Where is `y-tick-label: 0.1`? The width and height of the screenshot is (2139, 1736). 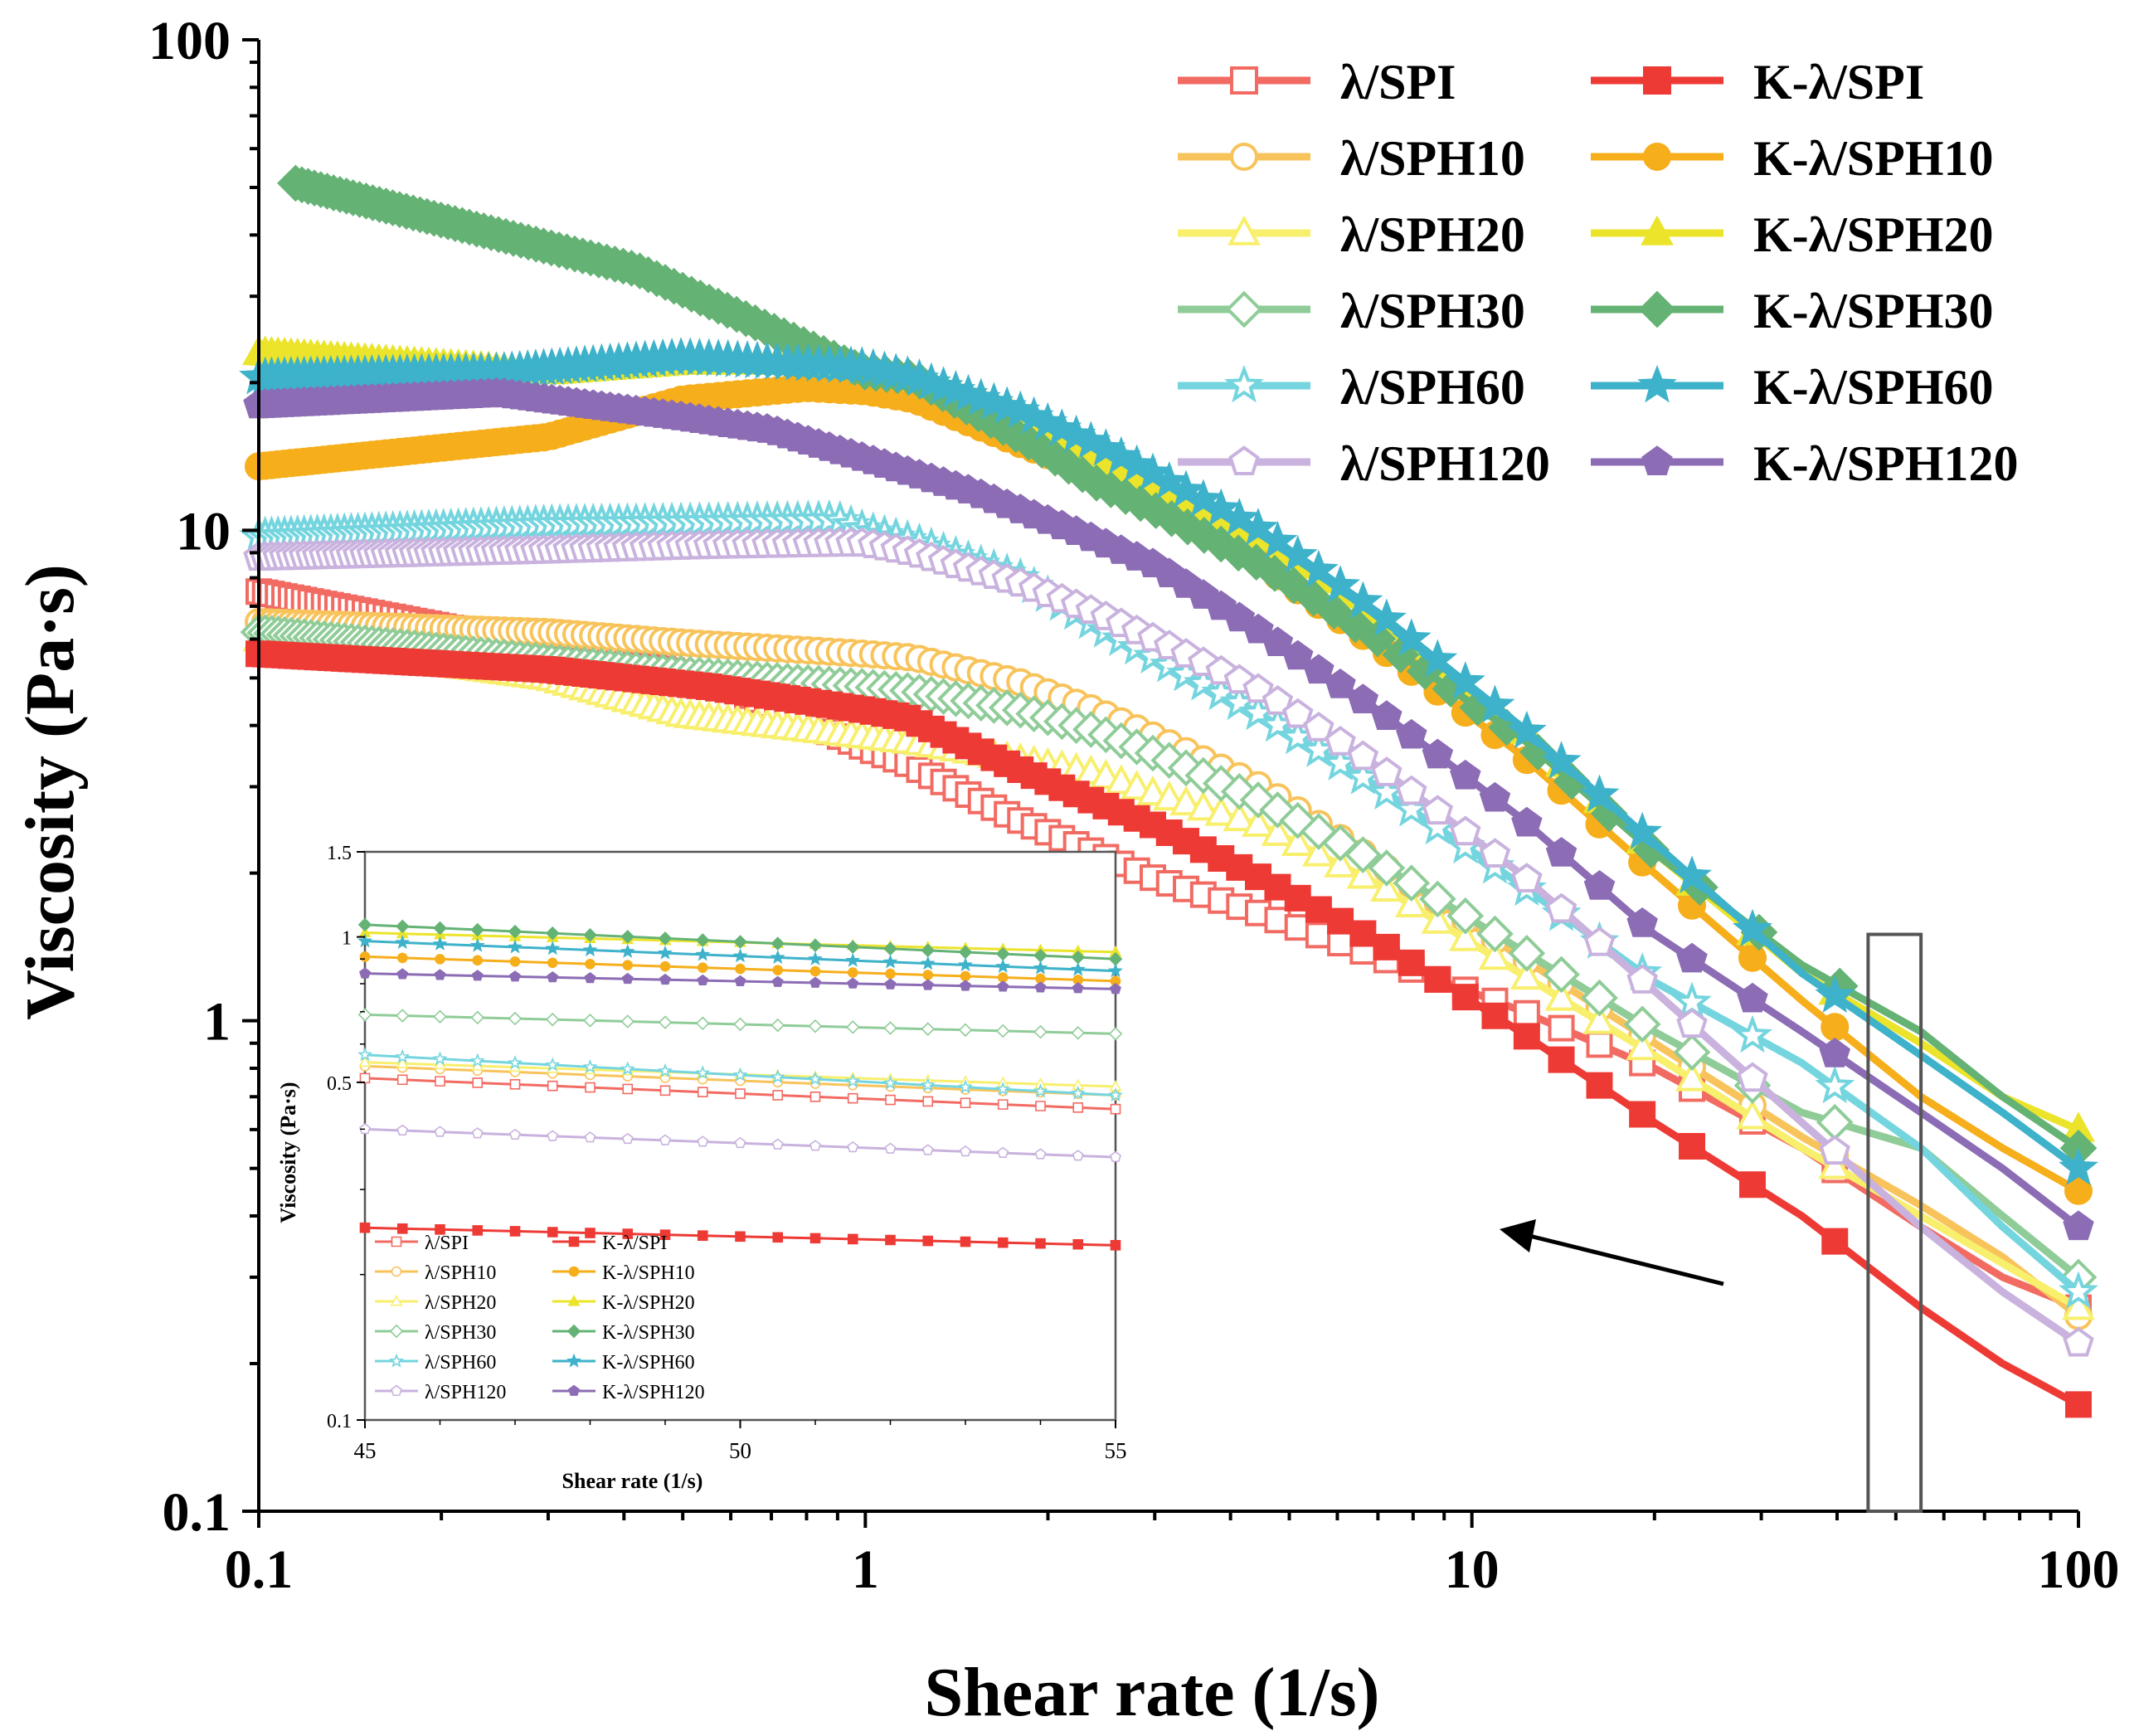 y-tick-label: 0.1 is located at coordinates (197, 1512).